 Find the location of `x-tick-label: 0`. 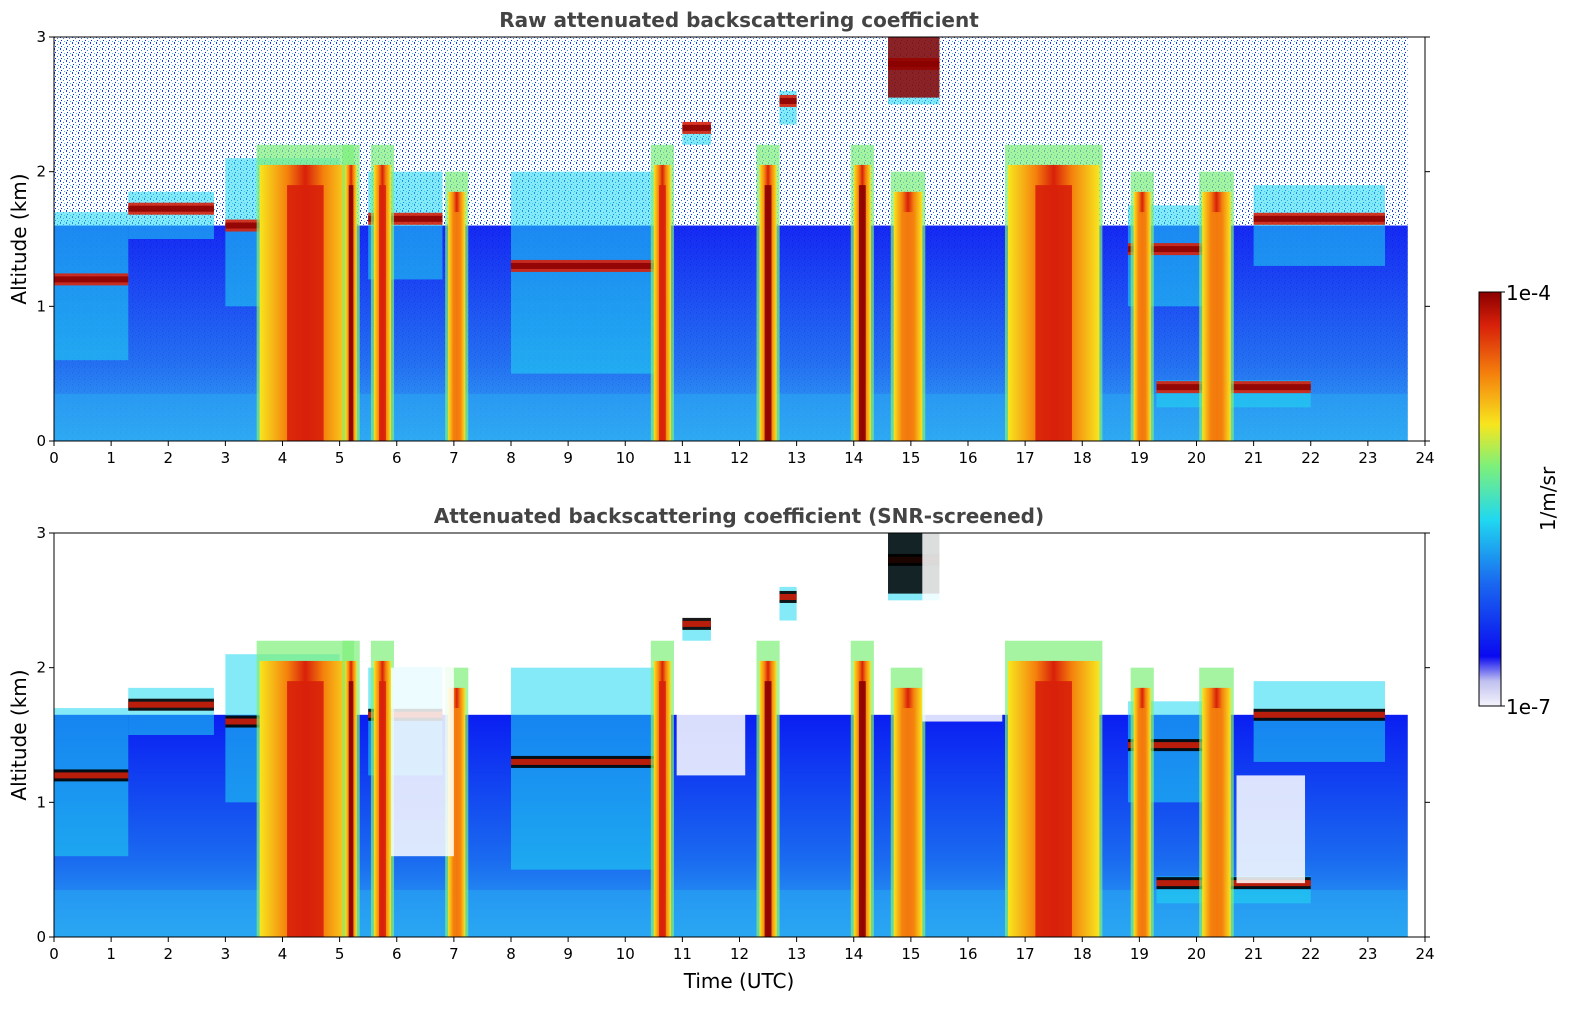

x-tick-label: 0 is located at coordinates (54, 954).